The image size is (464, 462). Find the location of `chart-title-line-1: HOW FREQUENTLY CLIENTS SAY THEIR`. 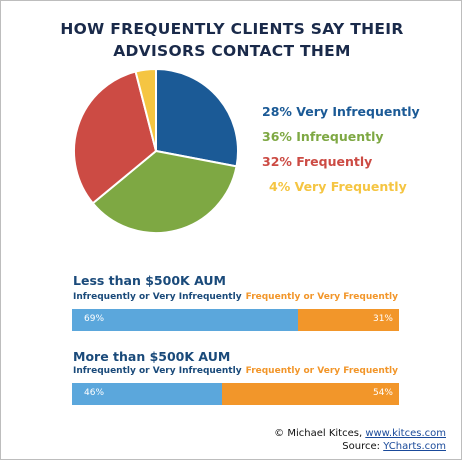

chart-title-line-1: HOW FREQUENTLY CLIENTS SAY THEIR is located at coordinates (232, 29).